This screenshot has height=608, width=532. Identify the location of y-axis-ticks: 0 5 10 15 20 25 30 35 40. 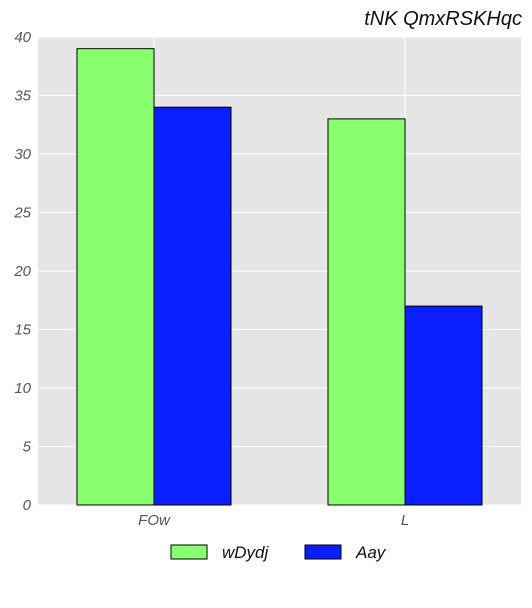
(22, 271).